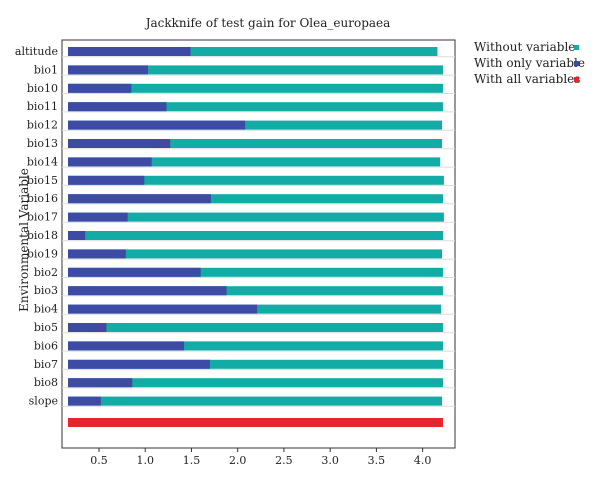 The width and height of the screenshot is (600, 484). I want to click on tick-label-bio19: bio19, so click(42, 253).